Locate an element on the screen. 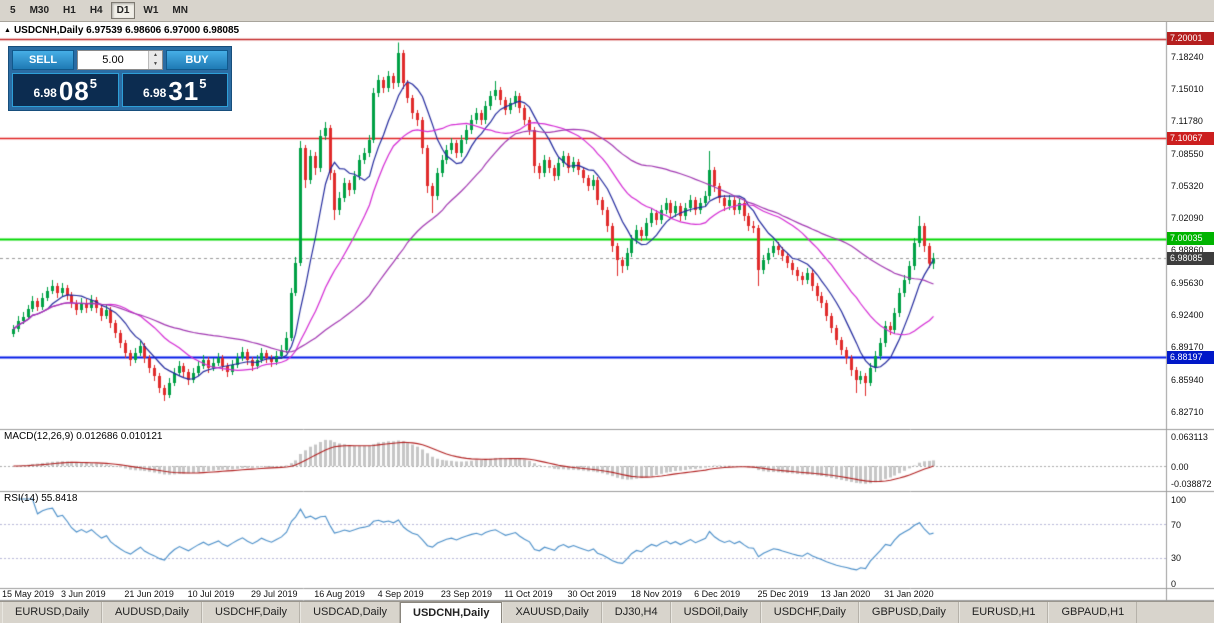  date-axis-label: 30 Oct 2019 is located at coordinates (592, 594).